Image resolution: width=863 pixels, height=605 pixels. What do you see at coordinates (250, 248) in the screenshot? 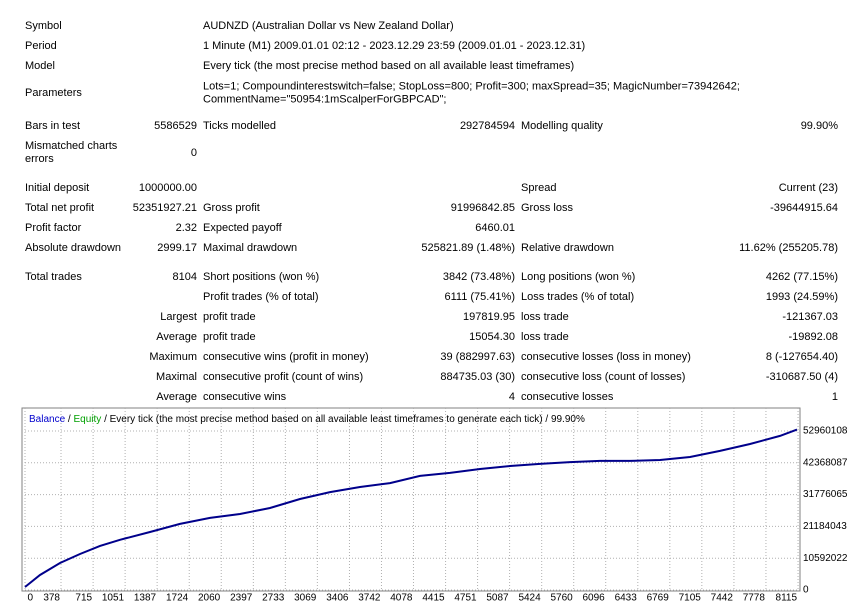
I see `report-label2: Maximal drawdown` at bounding box center [250, 248].